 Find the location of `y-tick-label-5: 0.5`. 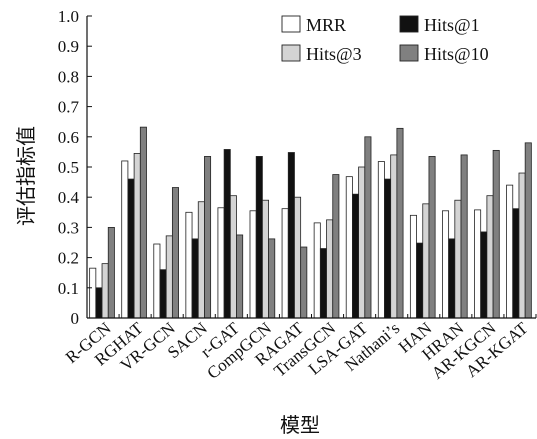

y-tick-label-5: 0.5 is located at coordinates (68, 167).